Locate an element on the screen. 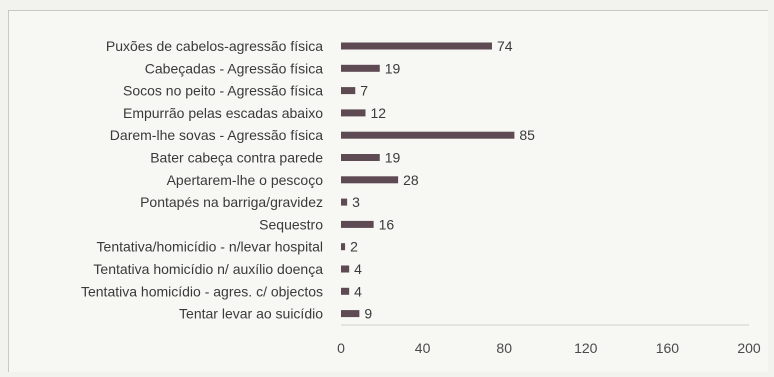 This screenshot has height=377, width=774. category-label: Bater cabeça contra parede is located at coordinates (236, 158).